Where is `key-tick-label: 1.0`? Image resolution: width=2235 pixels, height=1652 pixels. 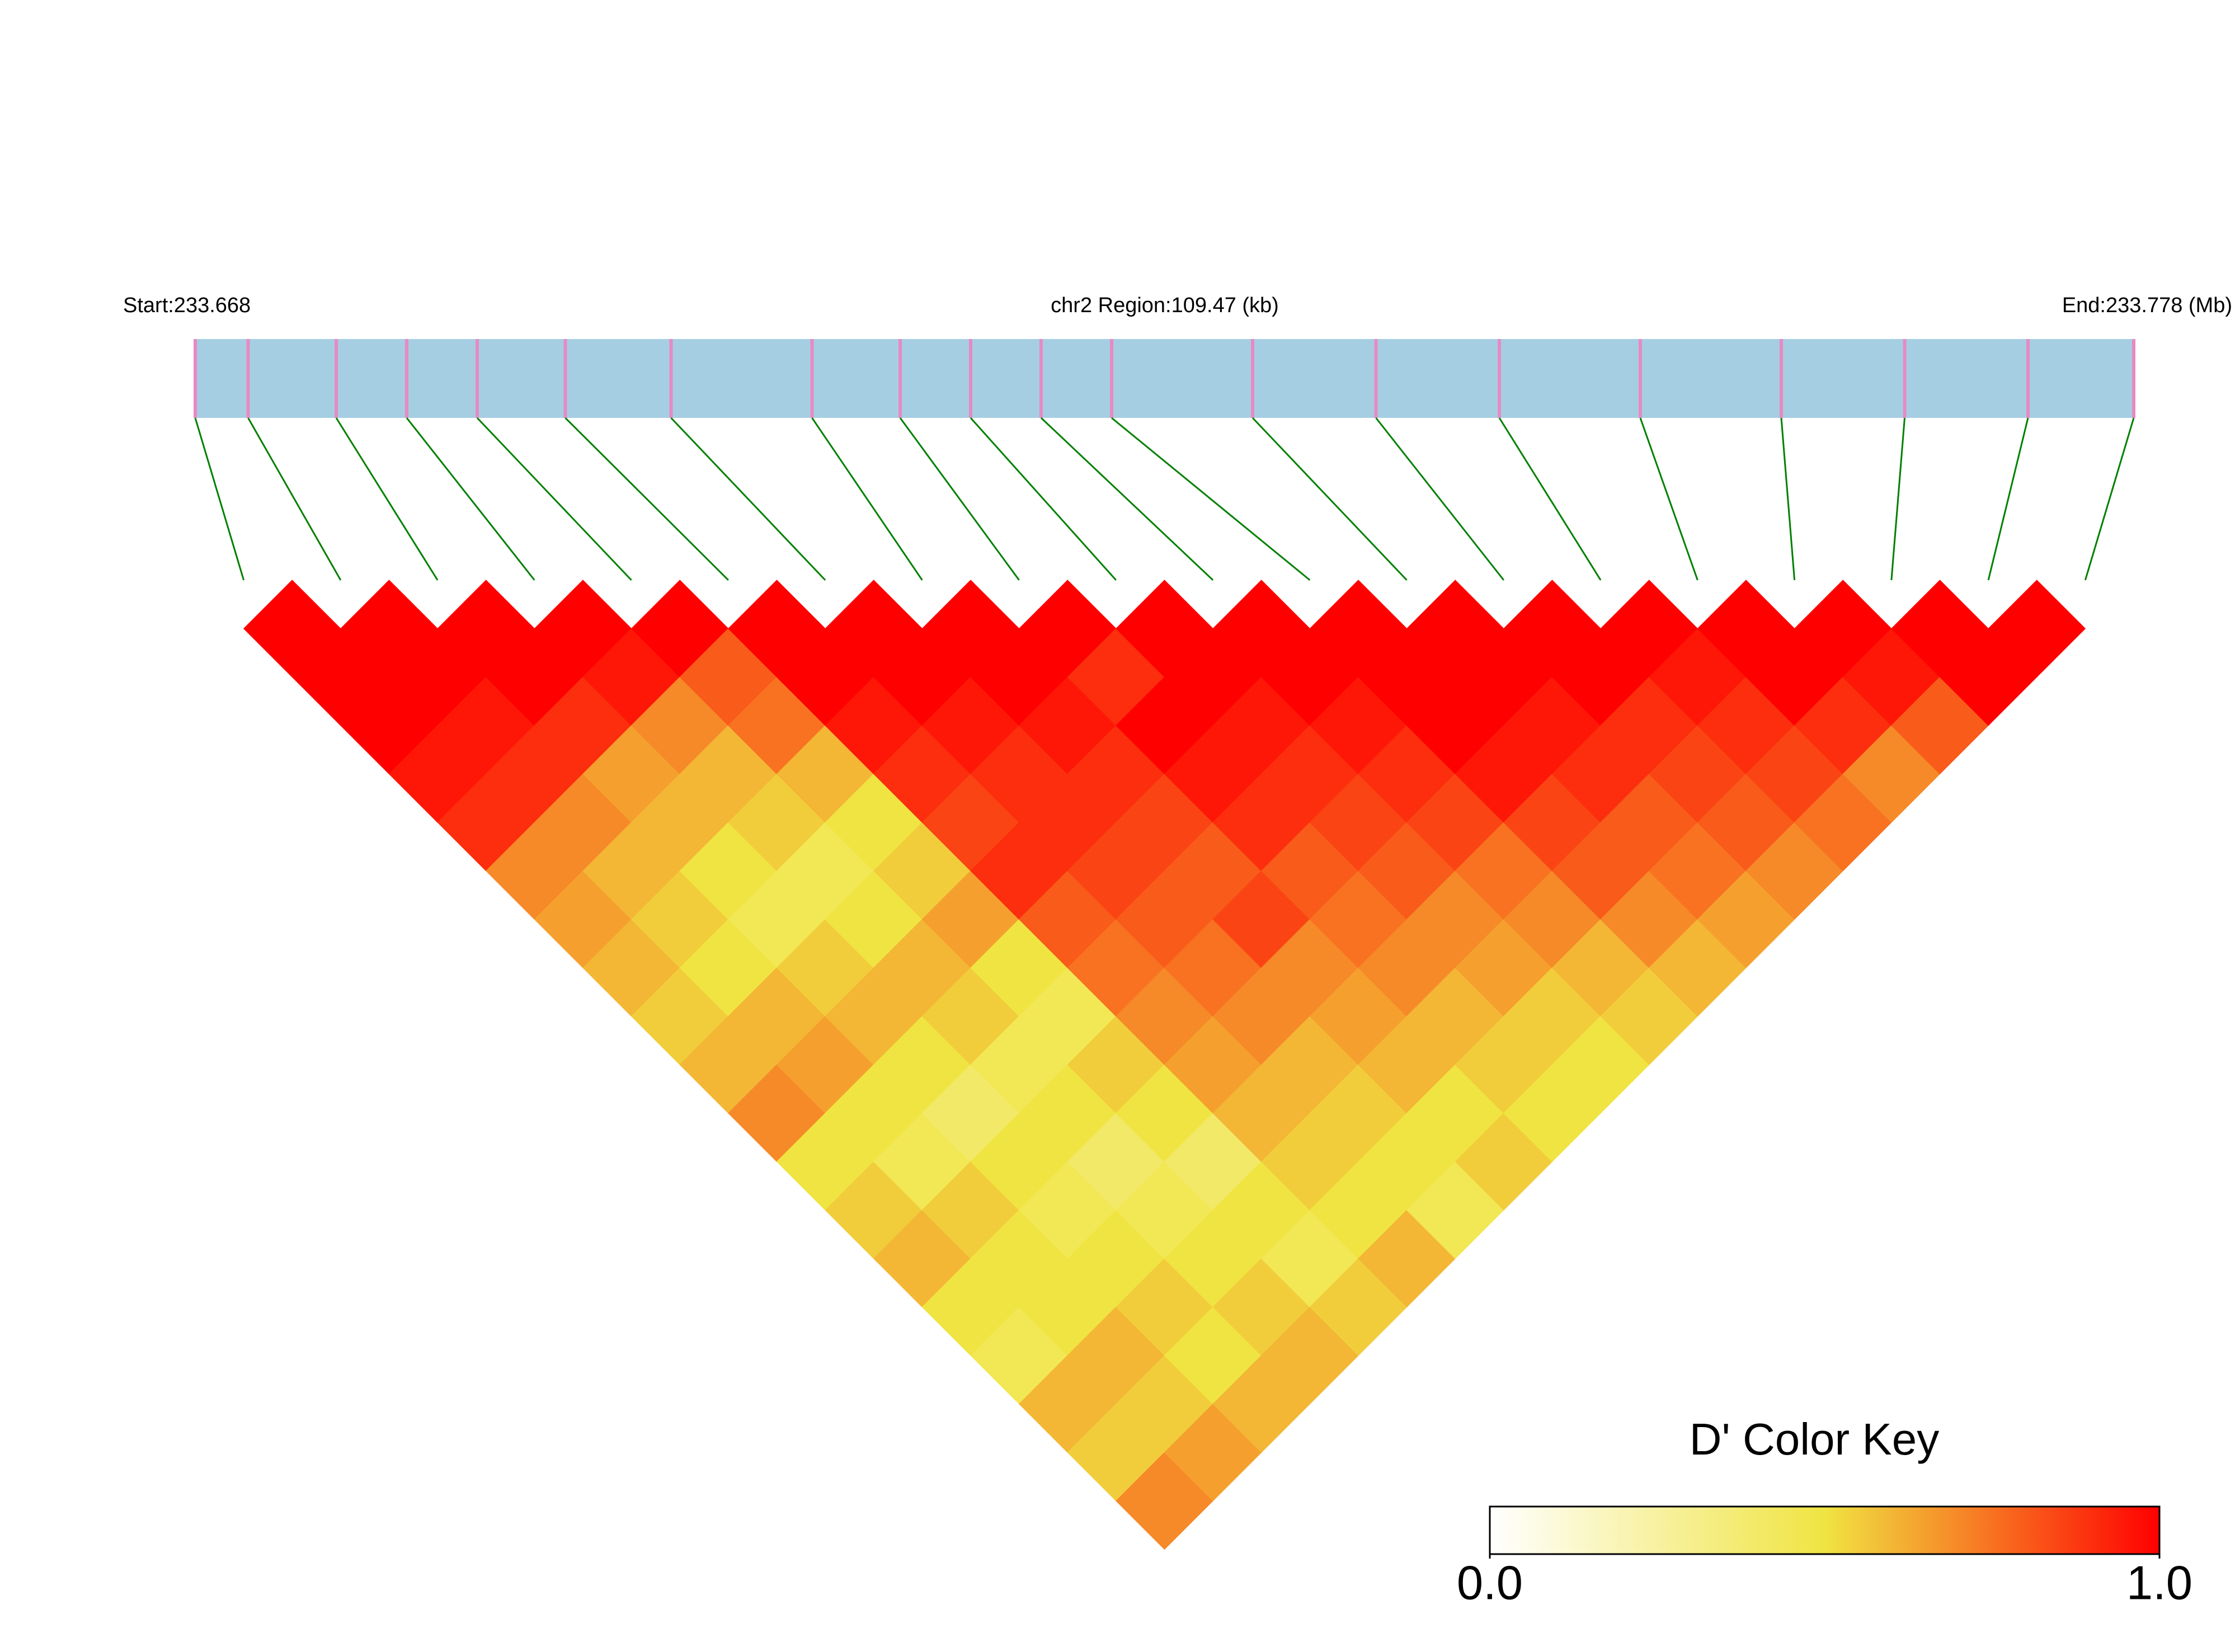
key-tick-label: 1.0 is located at coordinates (2159, 1582).